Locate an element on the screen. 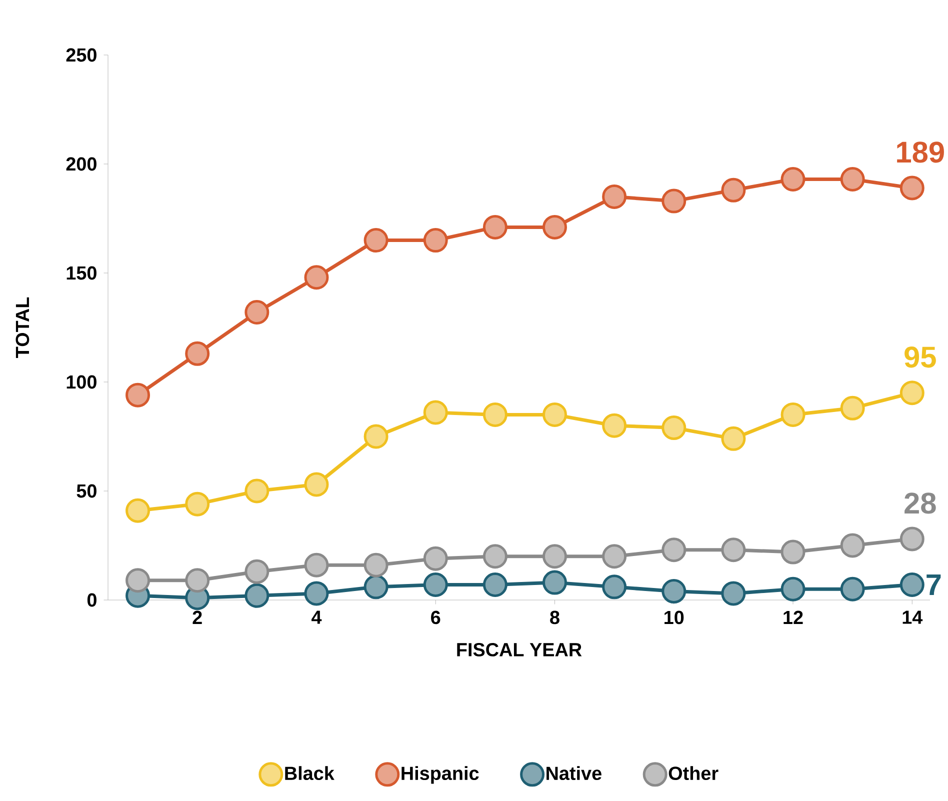 Image resolution: width=948 pixels, height=801 pixels. x-axis-title: FISCAL YEAR is located at coordinates (519, 649).